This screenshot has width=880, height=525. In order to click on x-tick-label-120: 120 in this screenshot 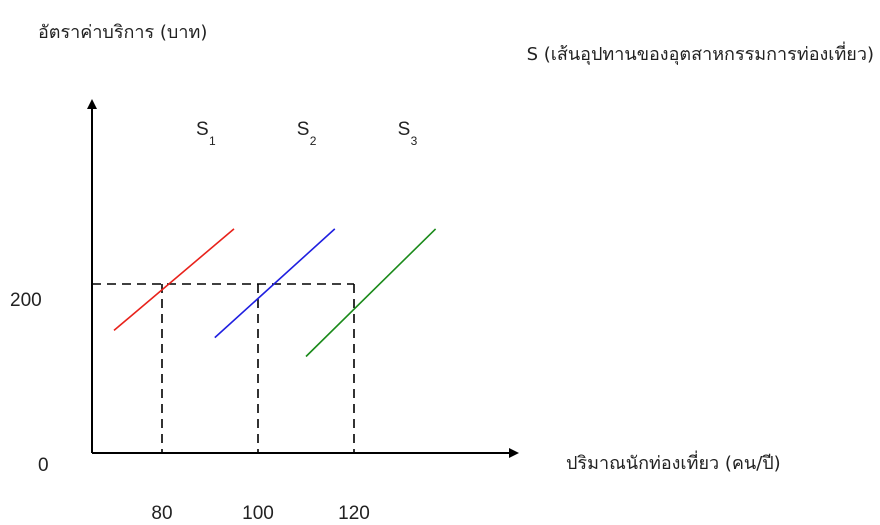, I will do `click(354, 513)`.